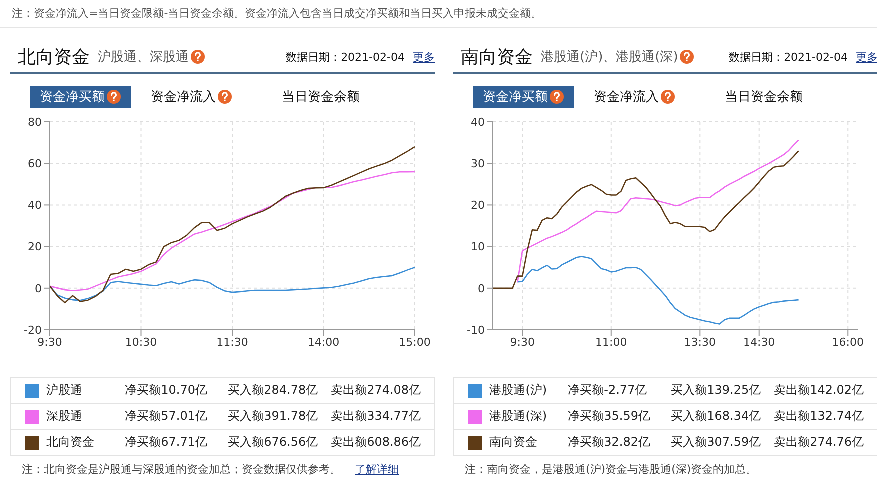 The image size is (877, 497). Describe the element at coordinates (35, 122) in the screenshot. I see `y-tick-label: 80` at that location.